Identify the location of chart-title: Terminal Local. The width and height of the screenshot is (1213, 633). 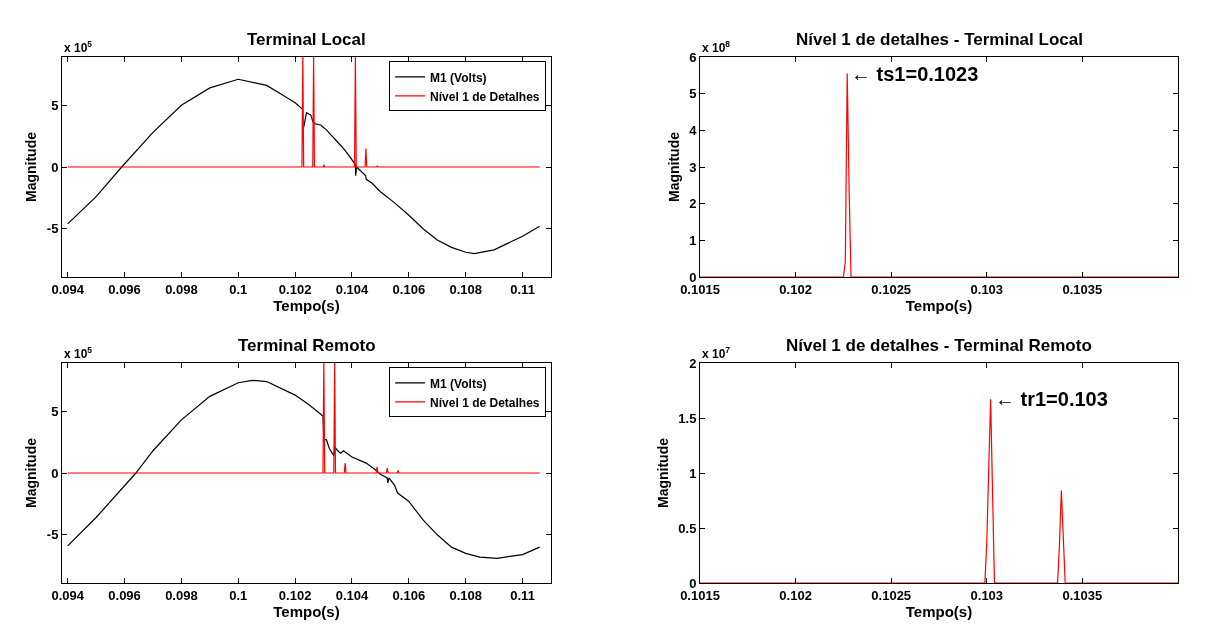
(306, 39).